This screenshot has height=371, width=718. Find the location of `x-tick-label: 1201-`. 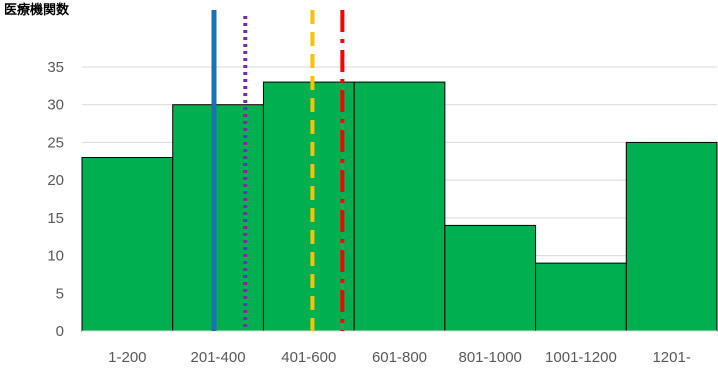

x-tick-label: 1201- is located at coordinates (671, 357).